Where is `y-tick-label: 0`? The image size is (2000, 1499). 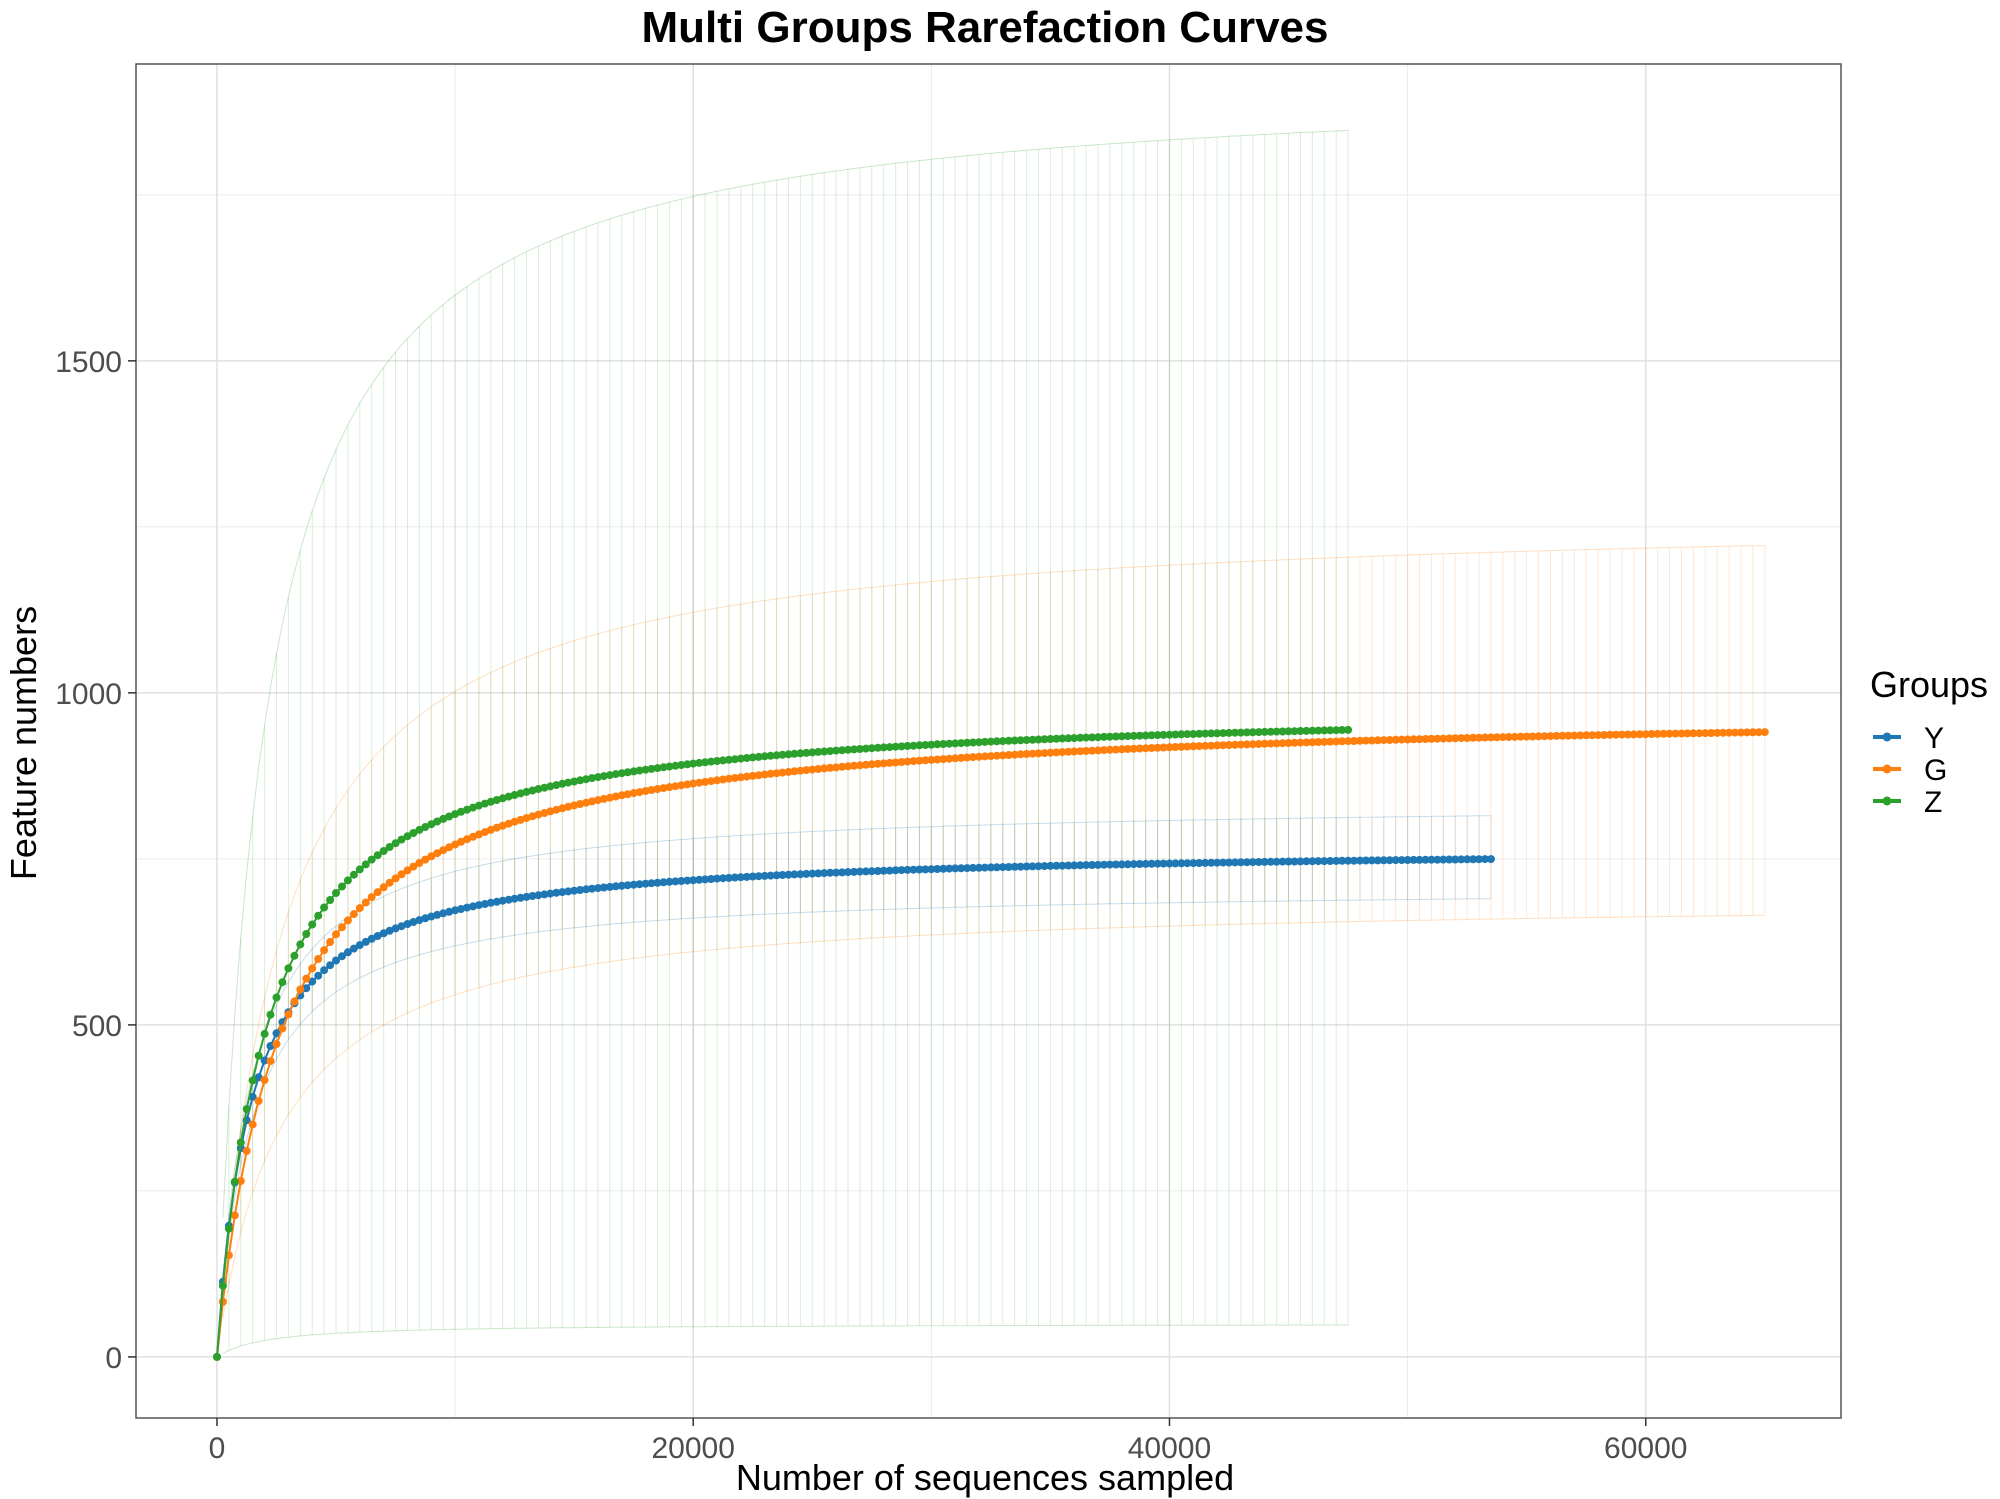 y-tick-label: 0 is located at coordinates (113, 1358).